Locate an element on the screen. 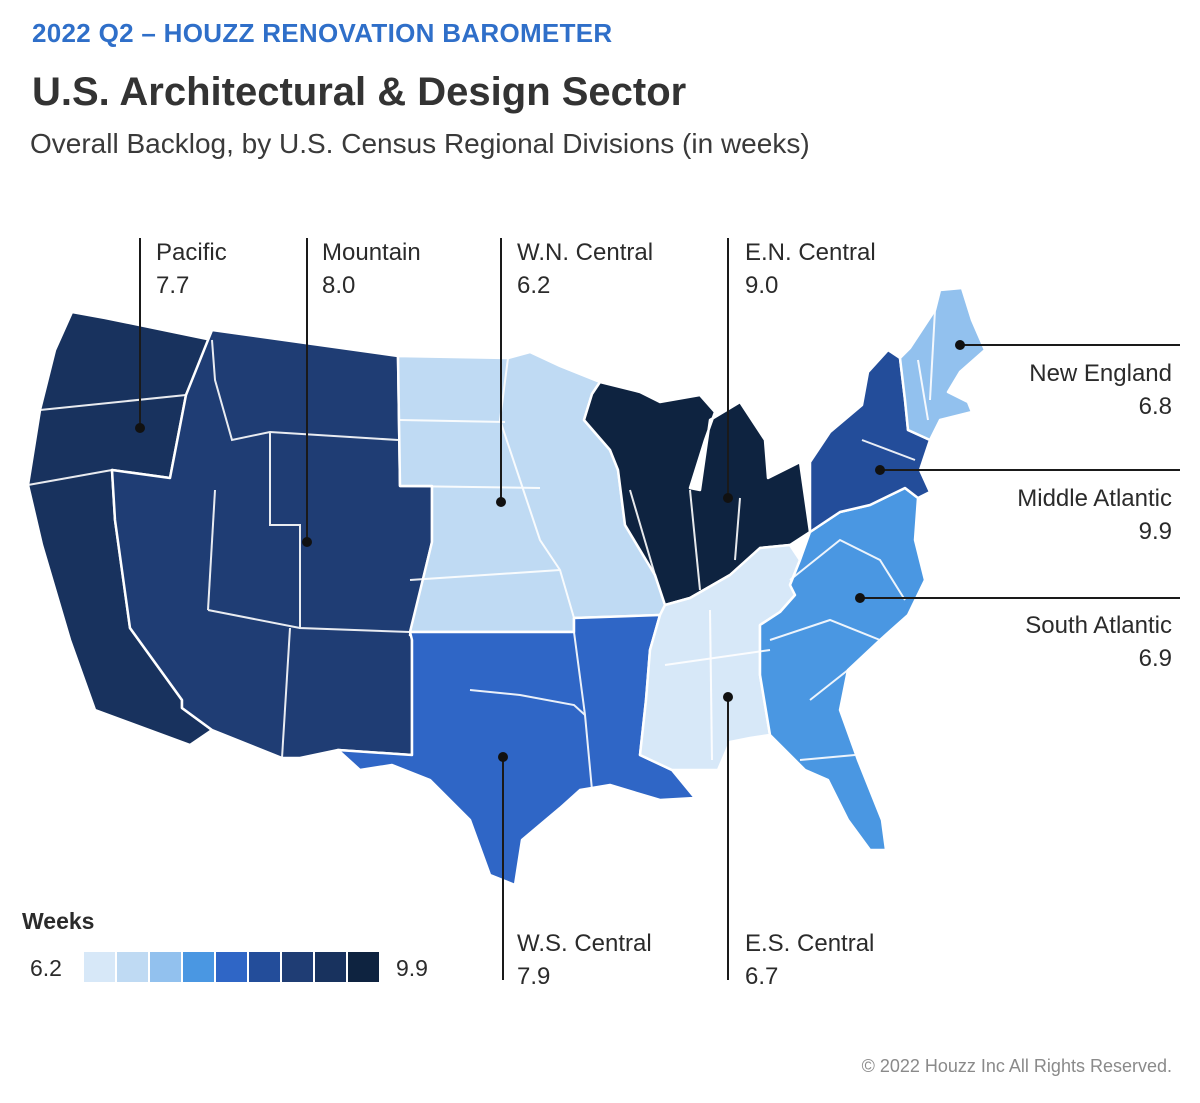  label-ws-central: W.S. Central 7.9 is located at coordinates (584, 960).